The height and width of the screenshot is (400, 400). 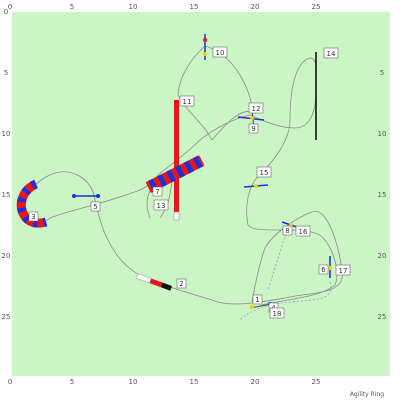 What do you see at coordinates (176, 216) in the screenshot?
I see `weave-poles-11-base` at bounding box center [176, 216].